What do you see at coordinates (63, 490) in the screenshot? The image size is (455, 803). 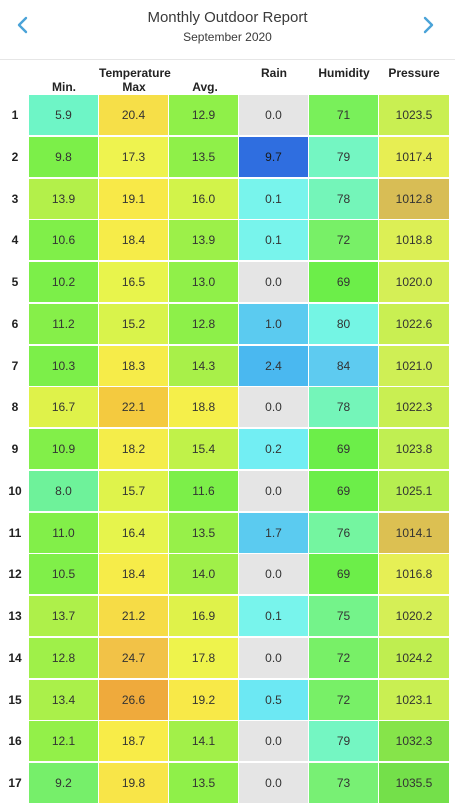 I see `min-cell: 8.0` at bounding box center [63, 490].